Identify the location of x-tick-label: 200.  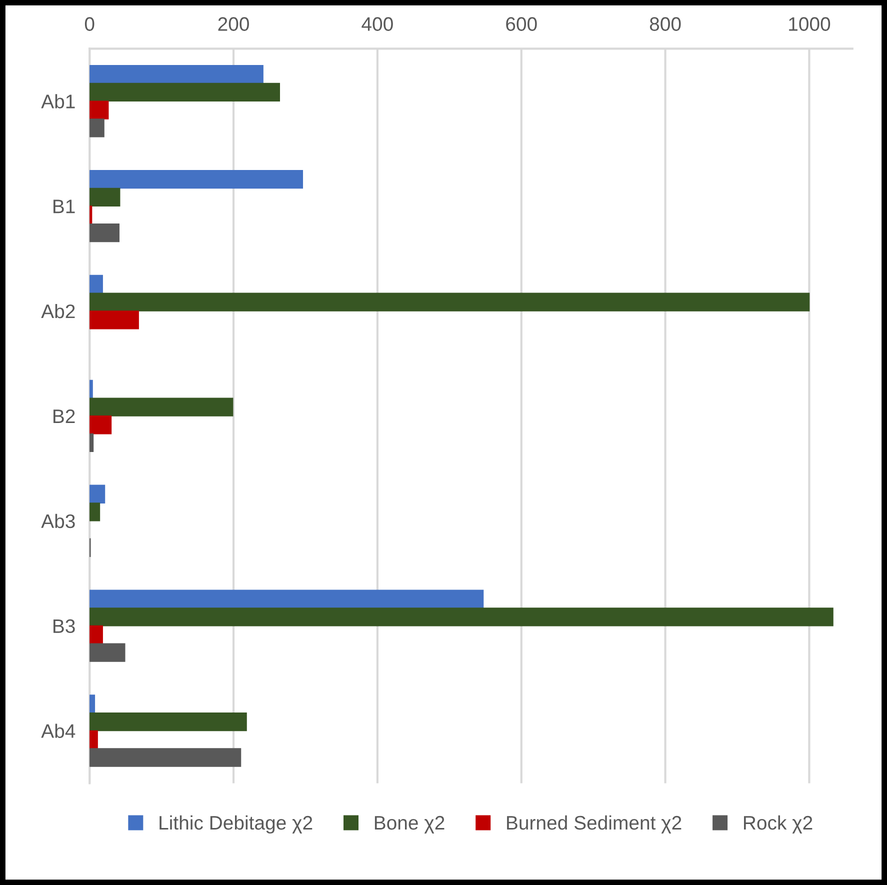
(233, 24).